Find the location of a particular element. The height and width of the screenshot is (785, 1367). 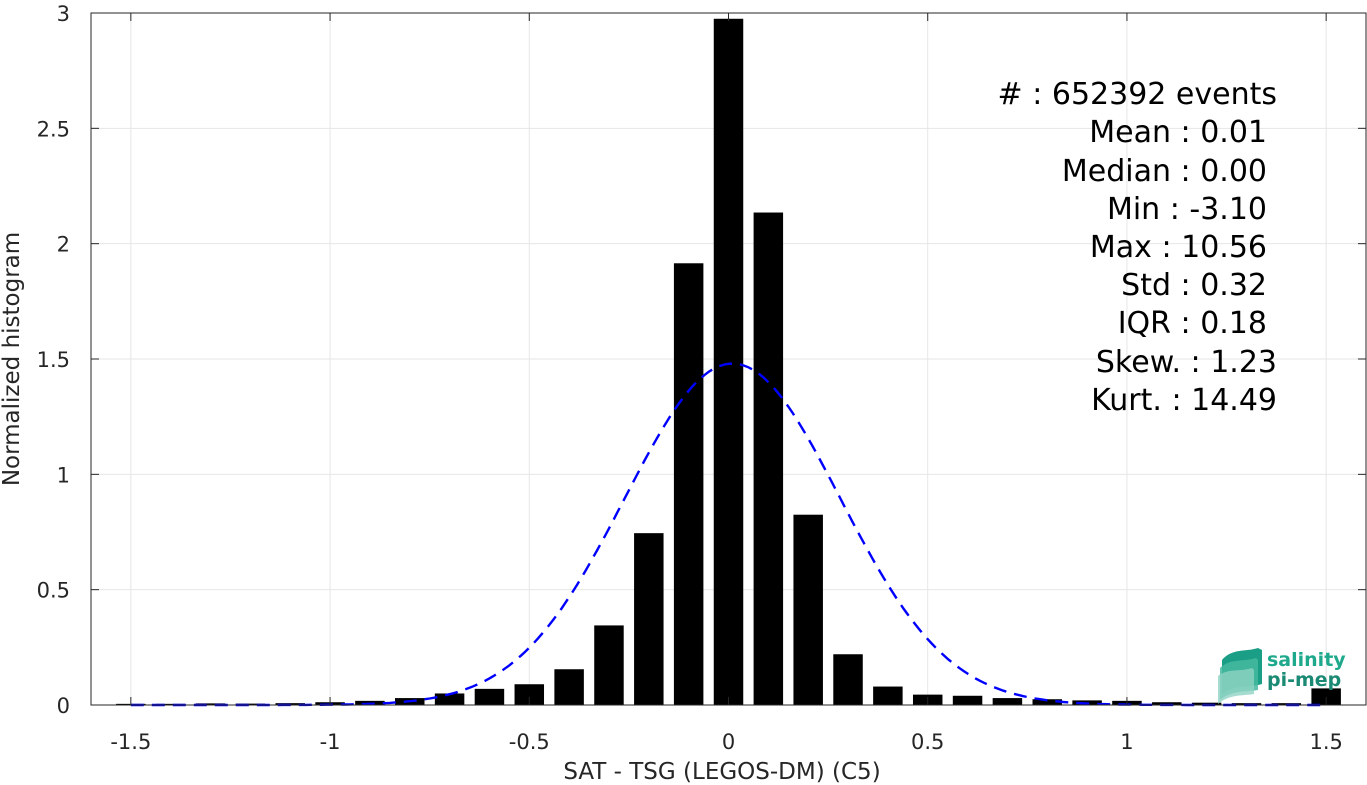

y-tick-label: 0.5 is located at coordinates (53, 591).